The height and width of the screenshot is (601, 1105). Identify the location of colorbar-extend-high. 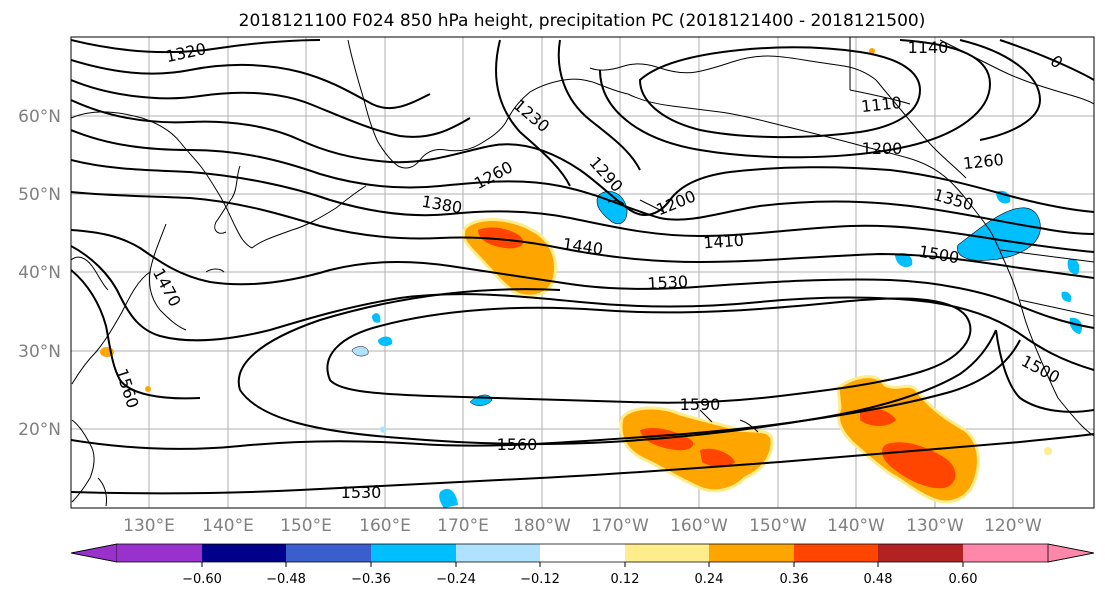
(1071, 553).